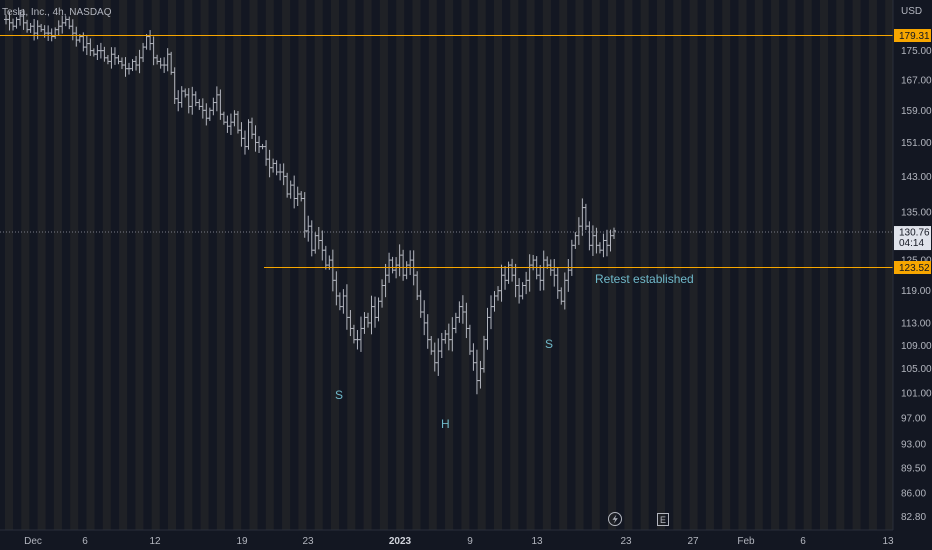 The height and width of the screenshot is (550, 932). I want to click on time-tick-label: 12, so click(155, 541).